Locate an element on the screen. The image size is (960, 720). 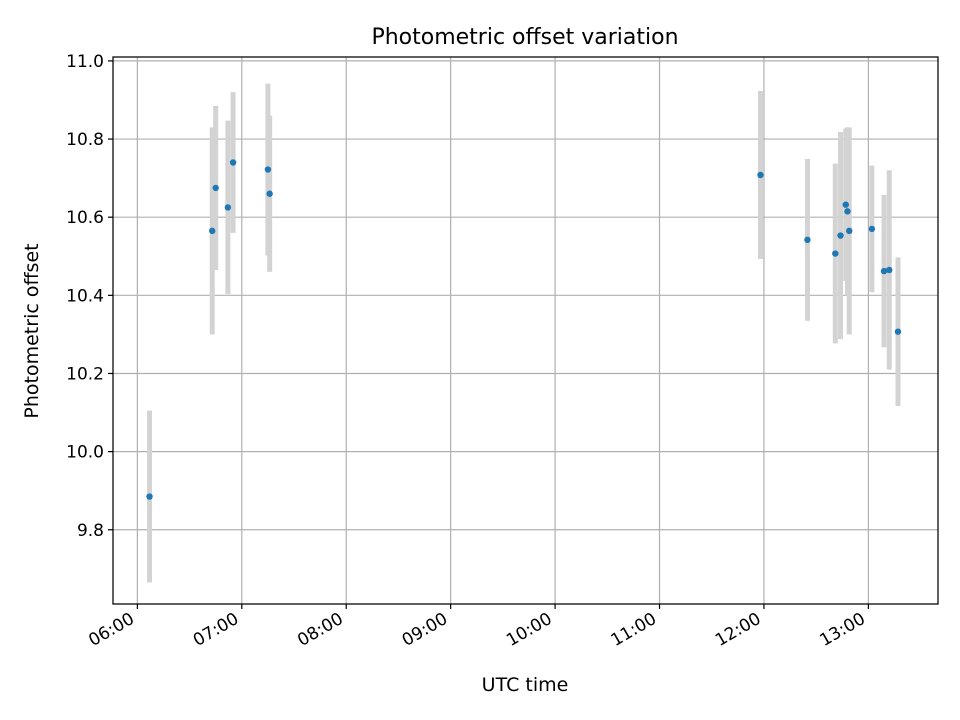
y-axis-ticks: 9.8 10.0 10.2 10.4 10.6 10.8 11.0 is located at coordinates (89, 296).